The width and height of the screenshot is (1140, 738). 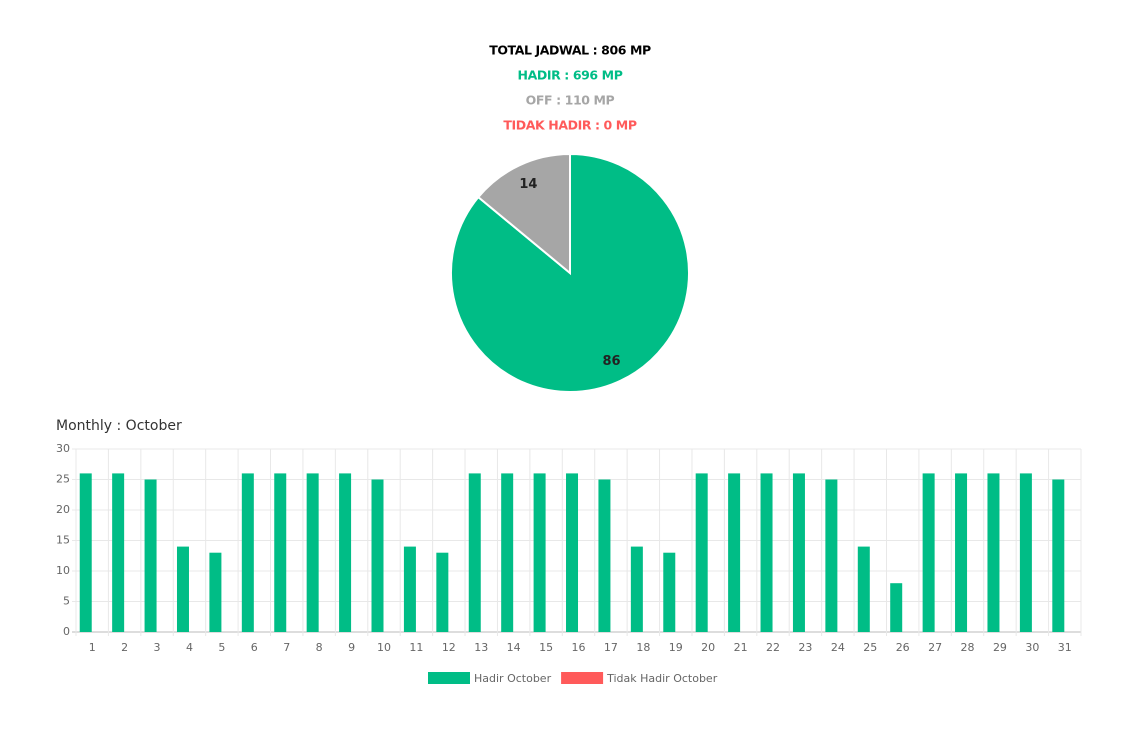 I want to click on y-tick-label: 25, so click(x=63, y=479).